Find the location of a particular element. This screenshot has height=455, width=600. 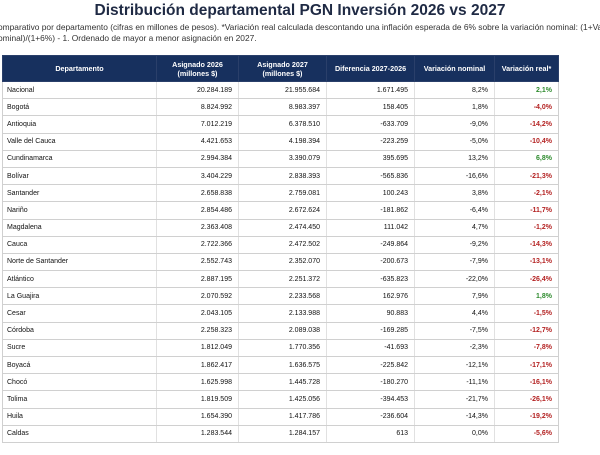

cell-diferencia: 613 is located at coordinates (370, 434).